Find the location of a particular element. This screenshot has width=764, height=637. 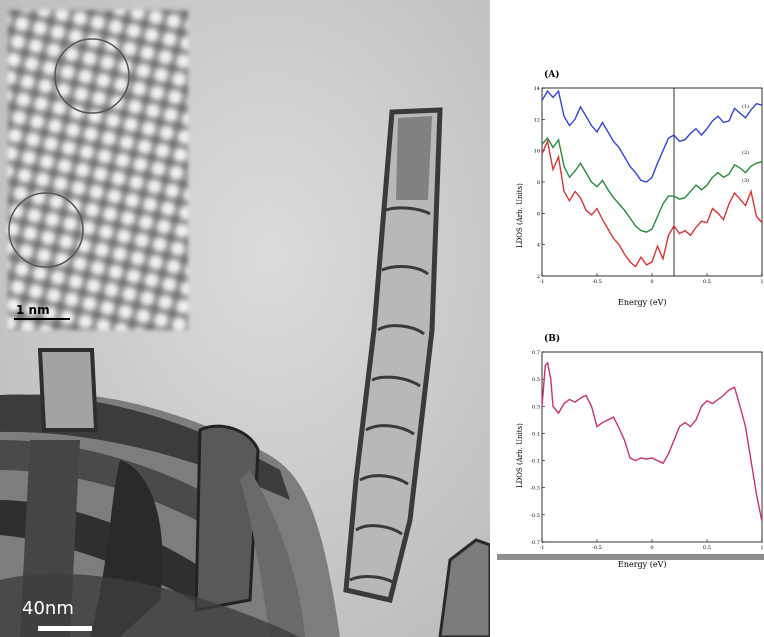

plot-b-ytick-label: -0.7 is located at coordinates (535, 543).